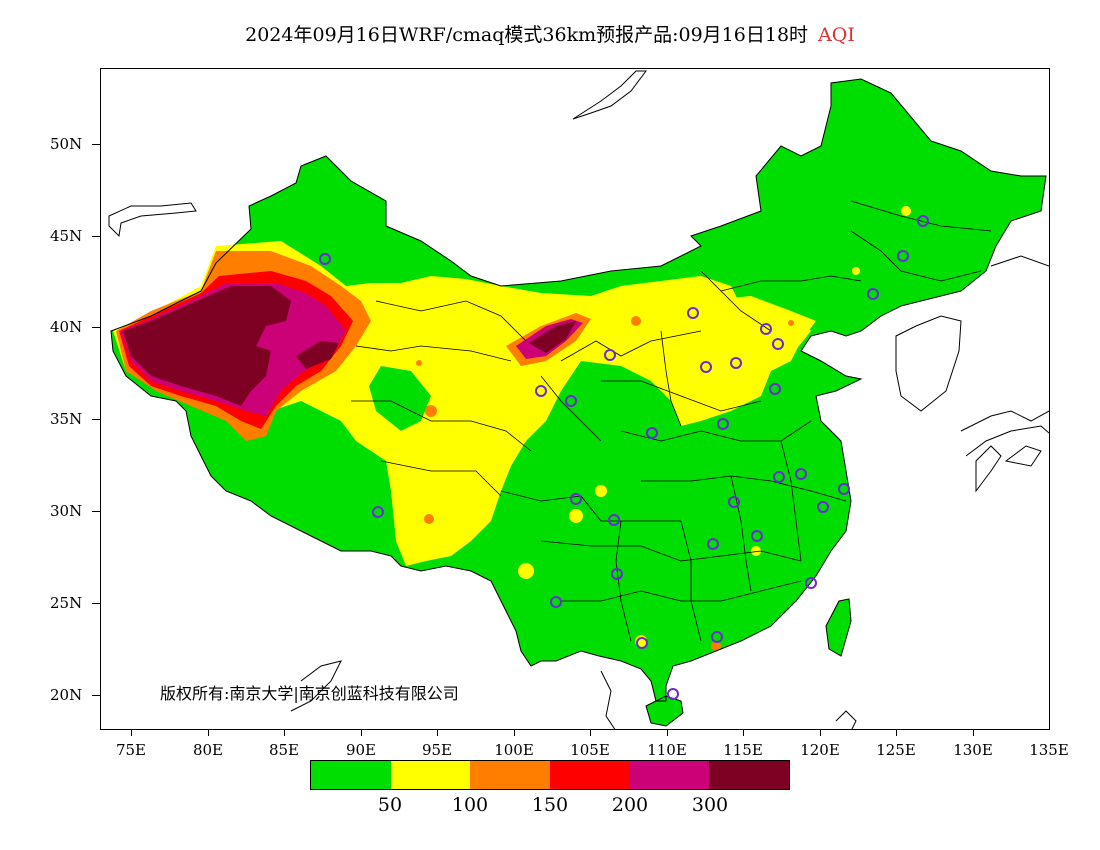 The width and height of the screenshot is (1100, 850). I want to click on lat-label-20n: 20N, so click(66, 695).